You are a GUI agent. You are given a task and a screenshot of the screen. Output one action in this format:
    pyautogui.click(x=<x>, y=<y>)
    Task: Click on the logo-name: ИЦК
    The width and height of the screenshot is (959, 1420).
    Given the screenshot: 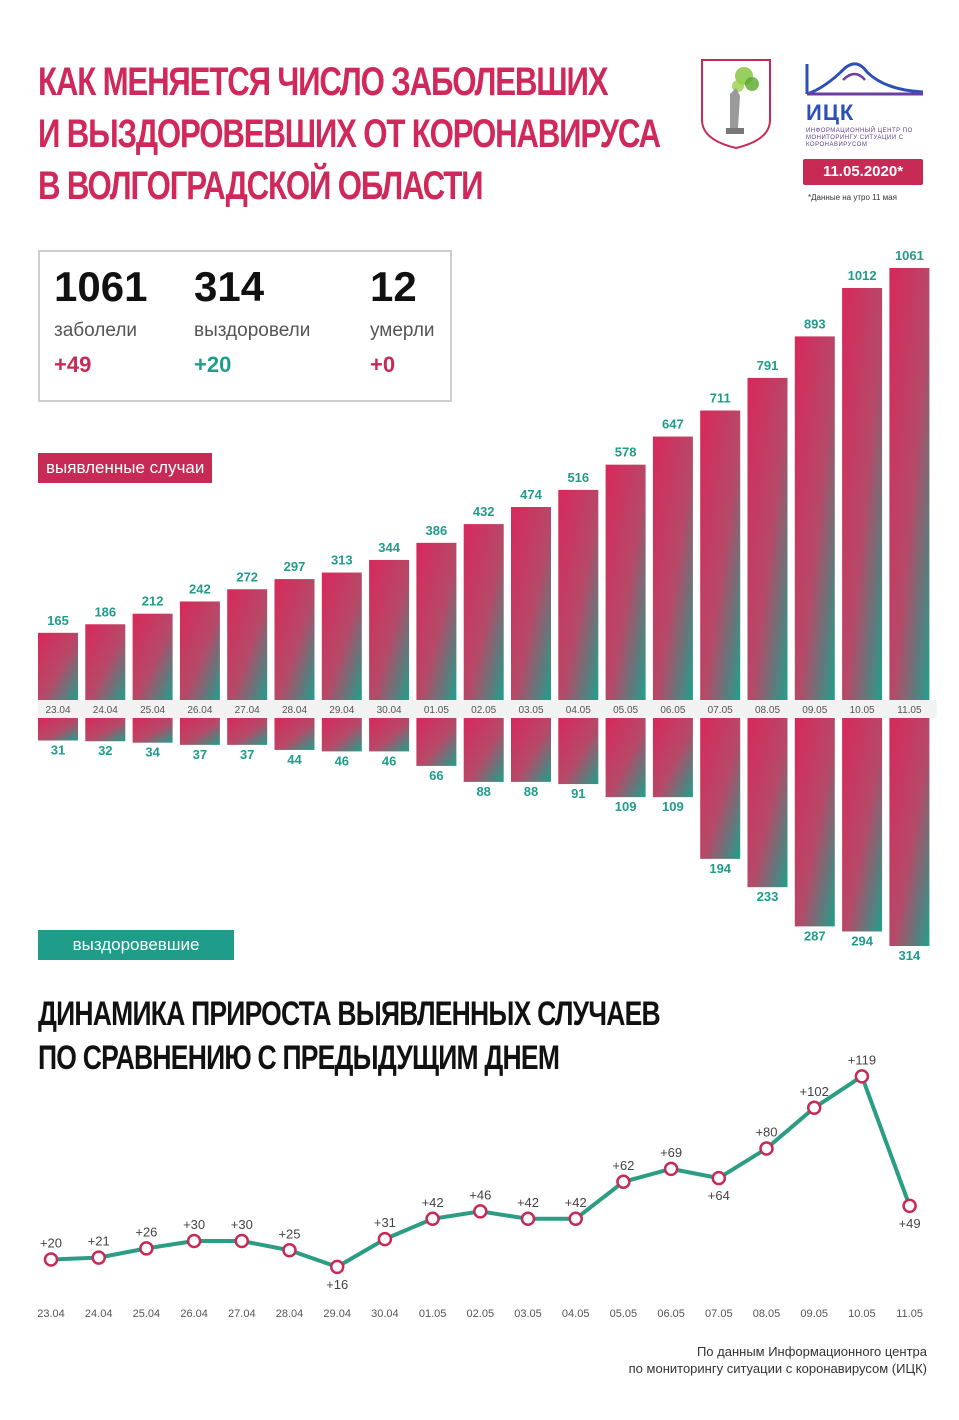 What is the action you would take?
    pyautogui.click(x=830, y=112)
    